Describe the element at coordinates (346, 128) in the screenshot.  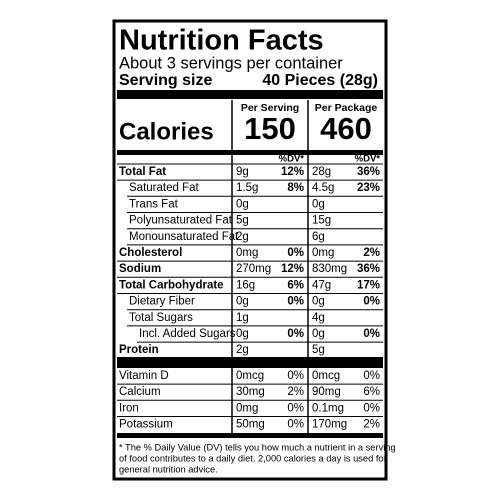
I see `calories-value: 460` at that location.